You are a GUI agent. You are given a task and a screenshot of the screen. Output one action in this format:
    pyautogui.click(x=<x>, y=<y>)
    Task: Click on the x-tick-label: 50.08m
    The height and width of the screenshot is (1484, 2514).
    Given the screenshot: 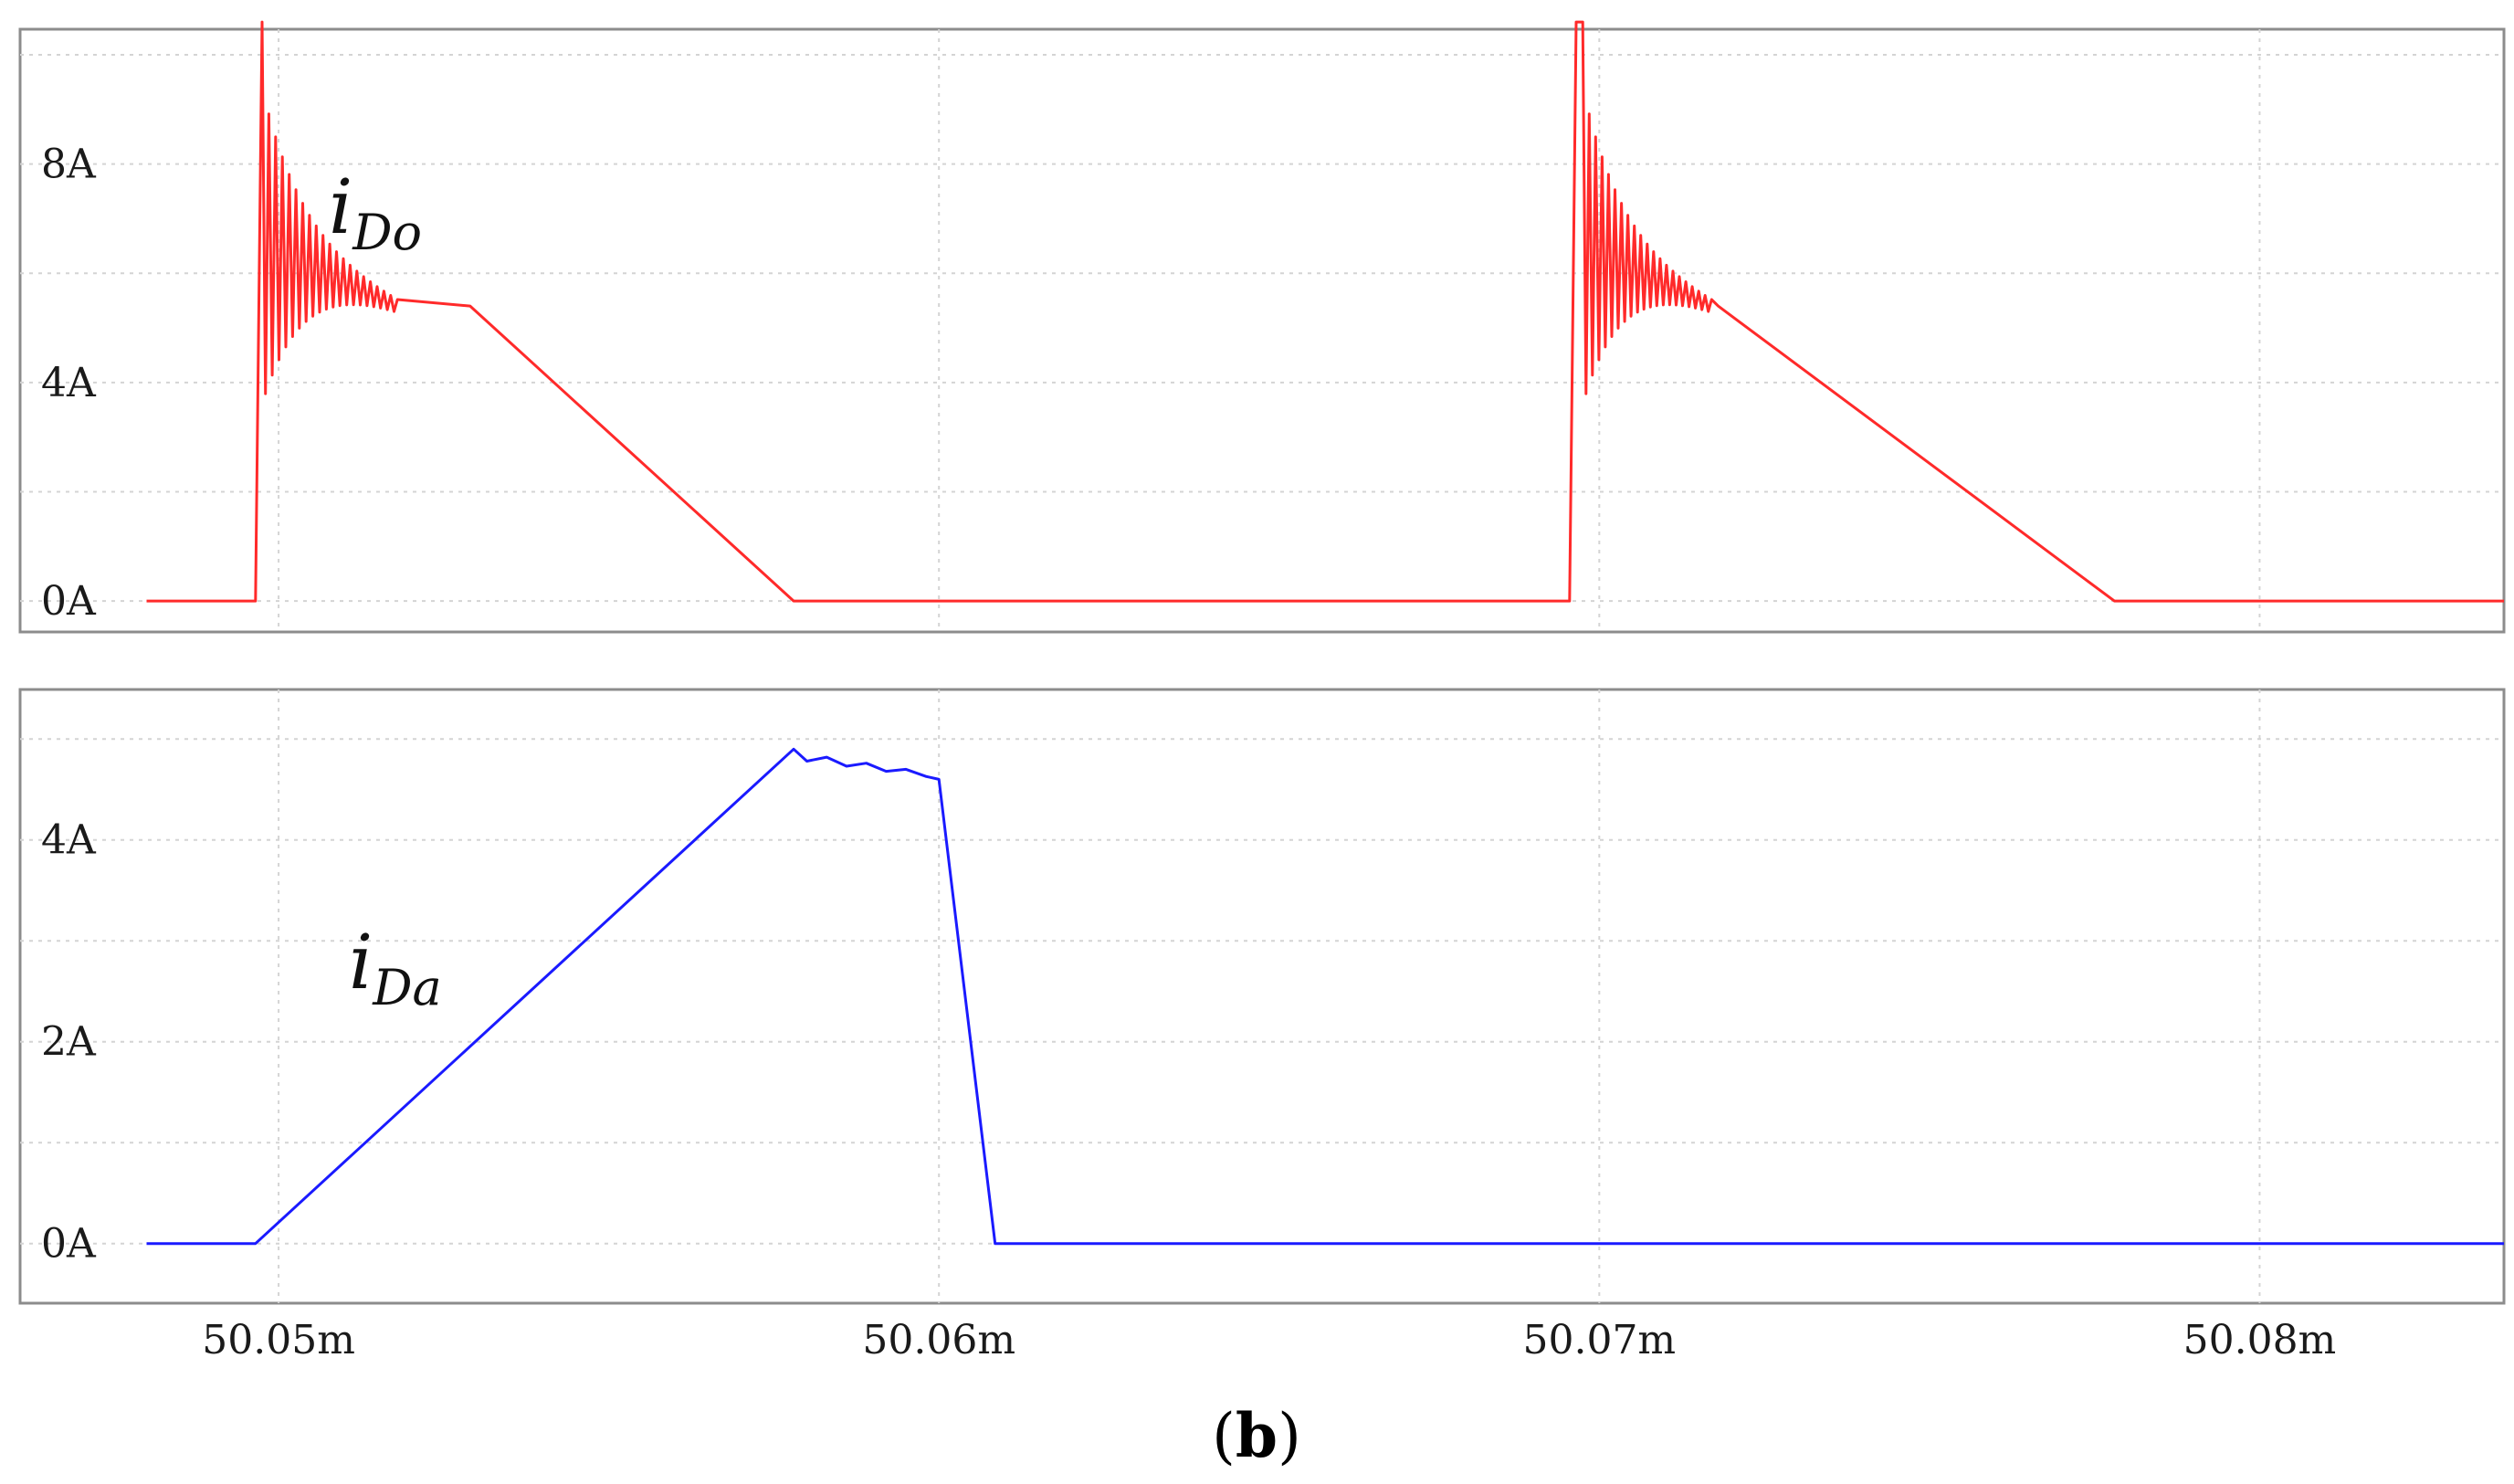 What is the action you would take?
    pyautogui.click(x=2260, y=1340)
    